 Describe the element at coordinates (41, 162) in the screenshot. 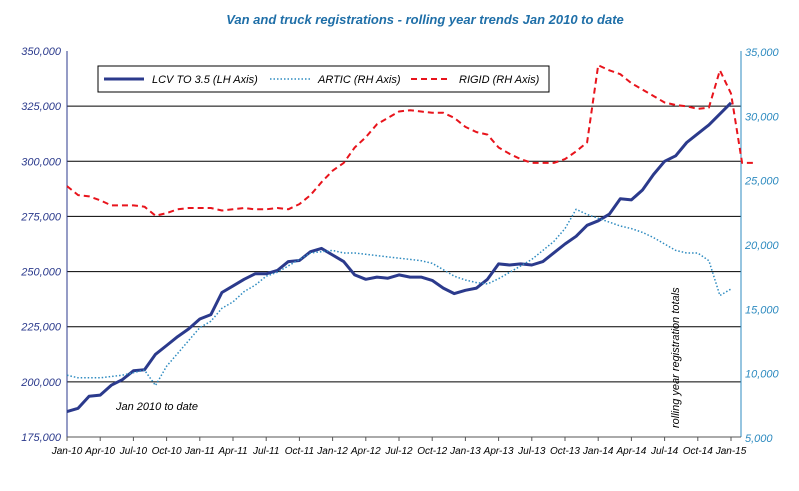

I see `left-tick-label: 300,000` at that location.